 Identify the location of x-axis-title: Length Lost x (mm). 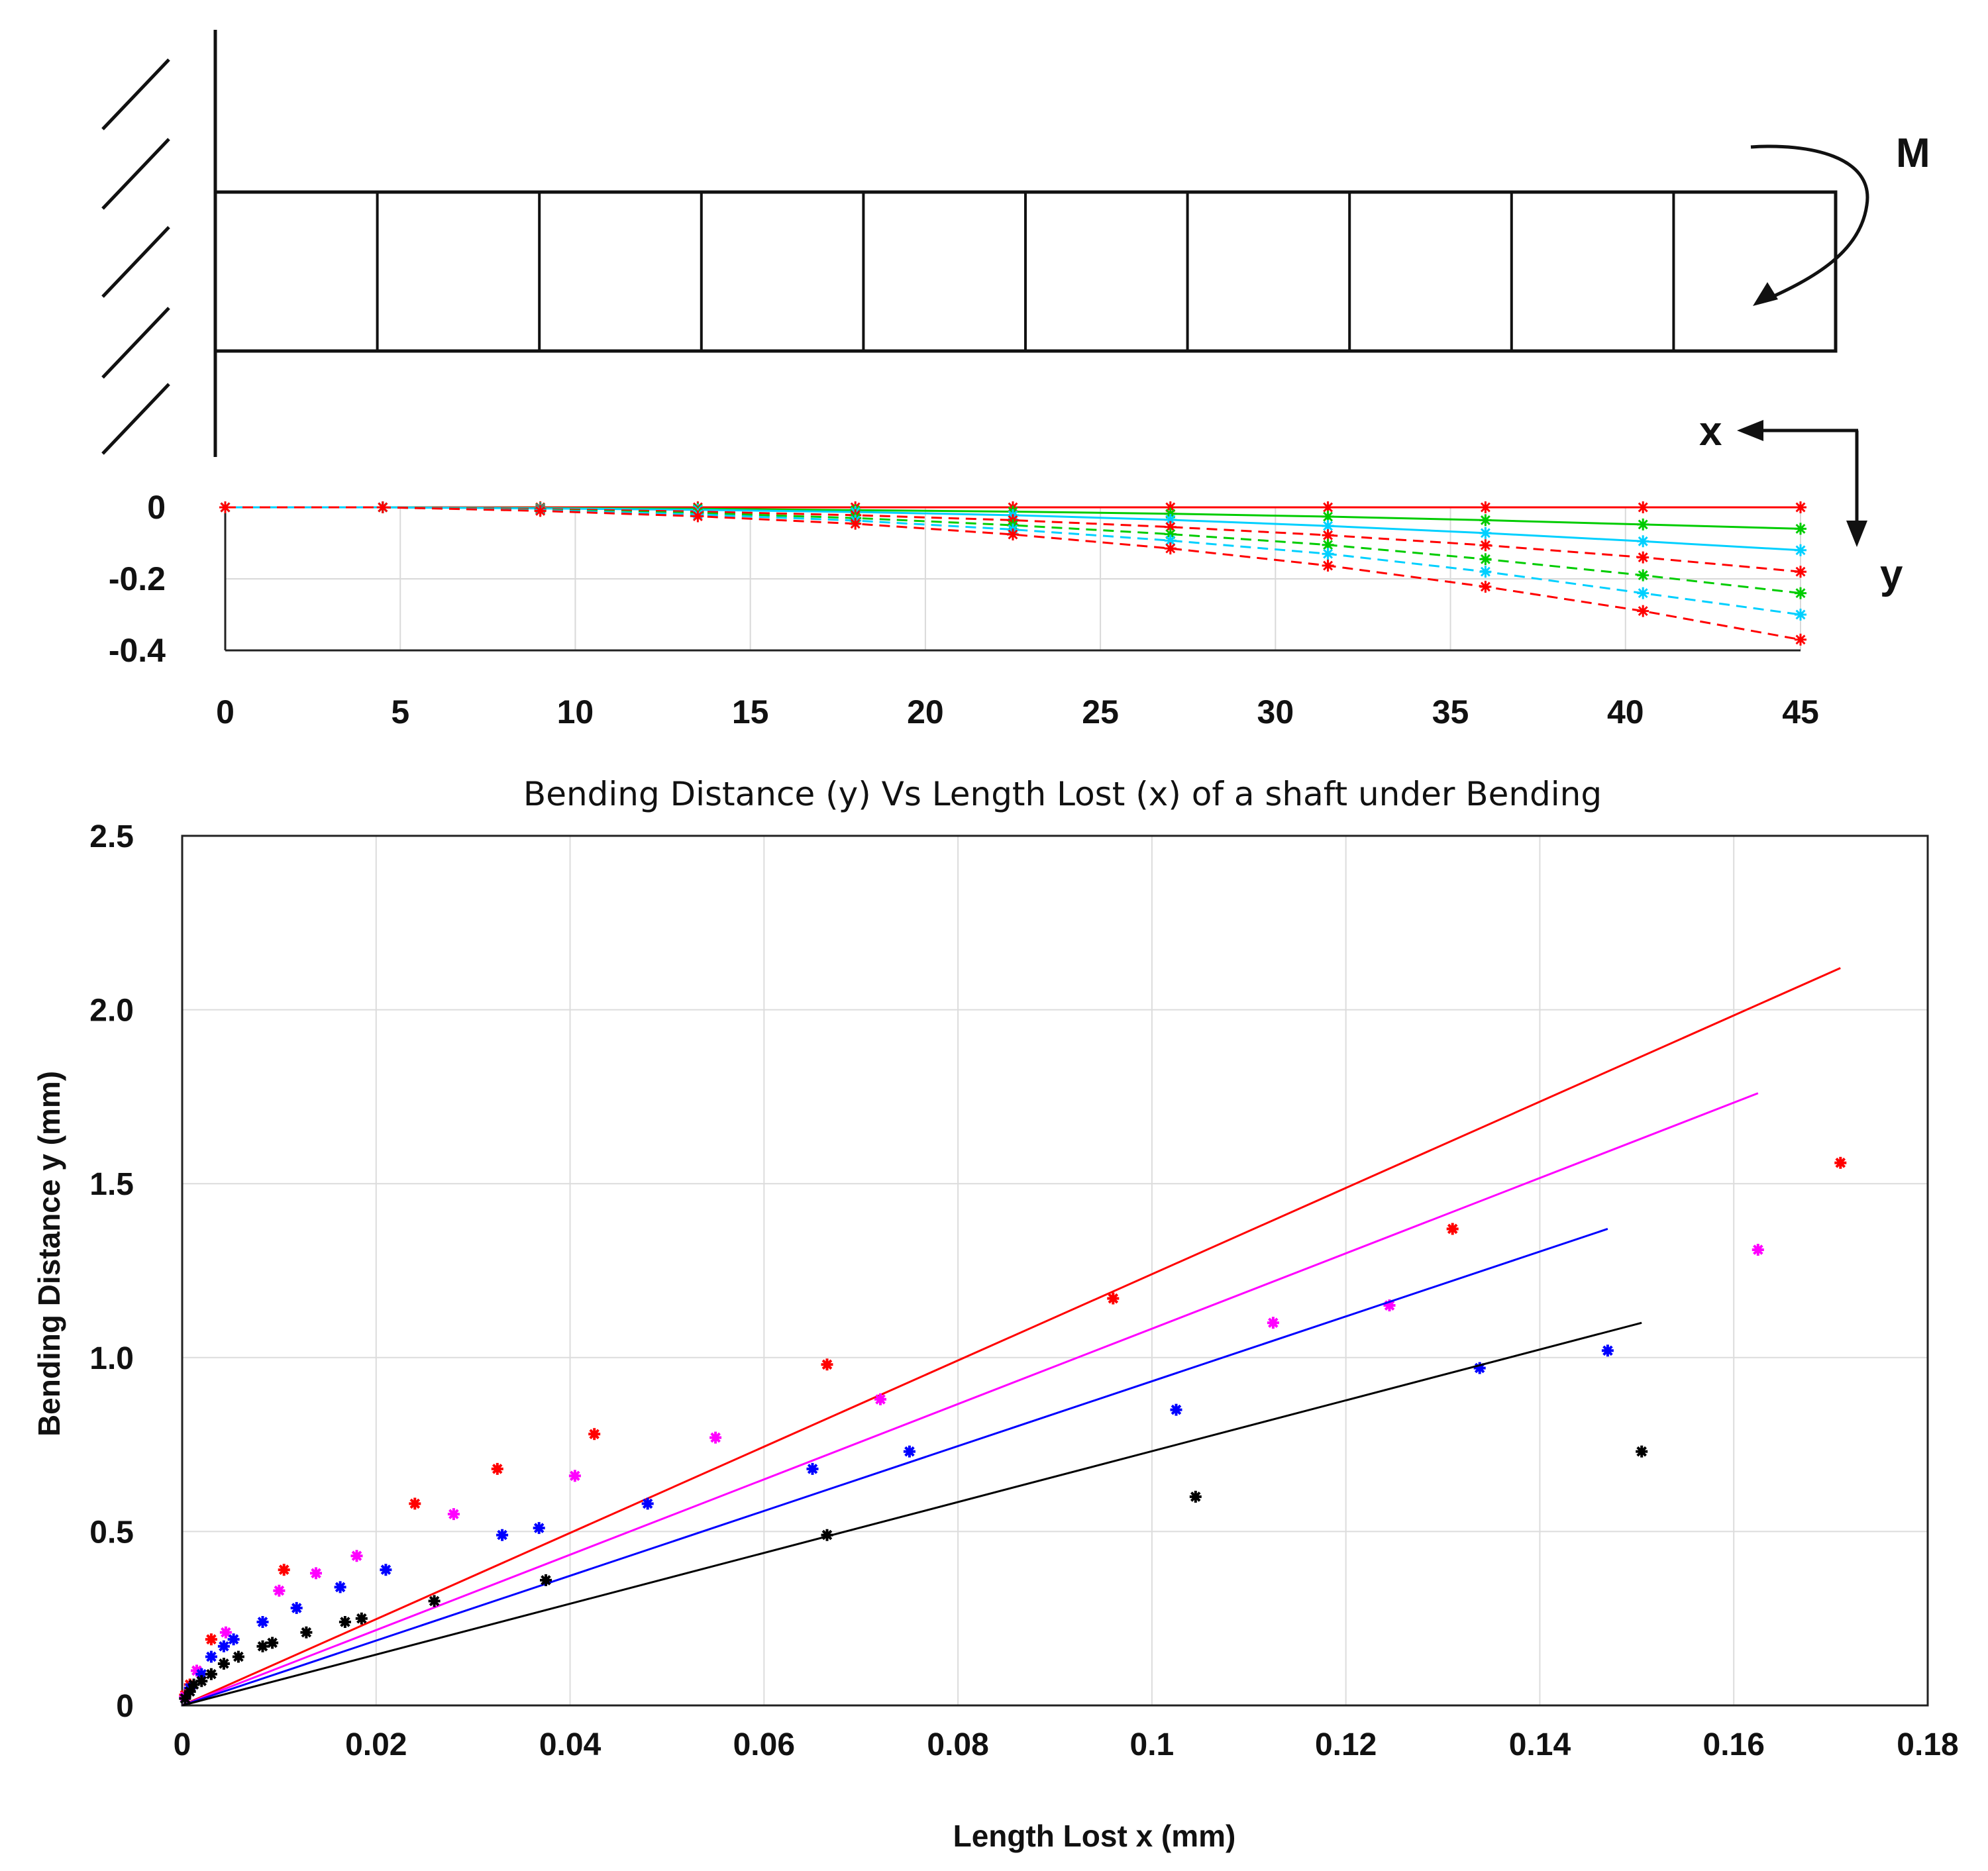
(1094, 1836).